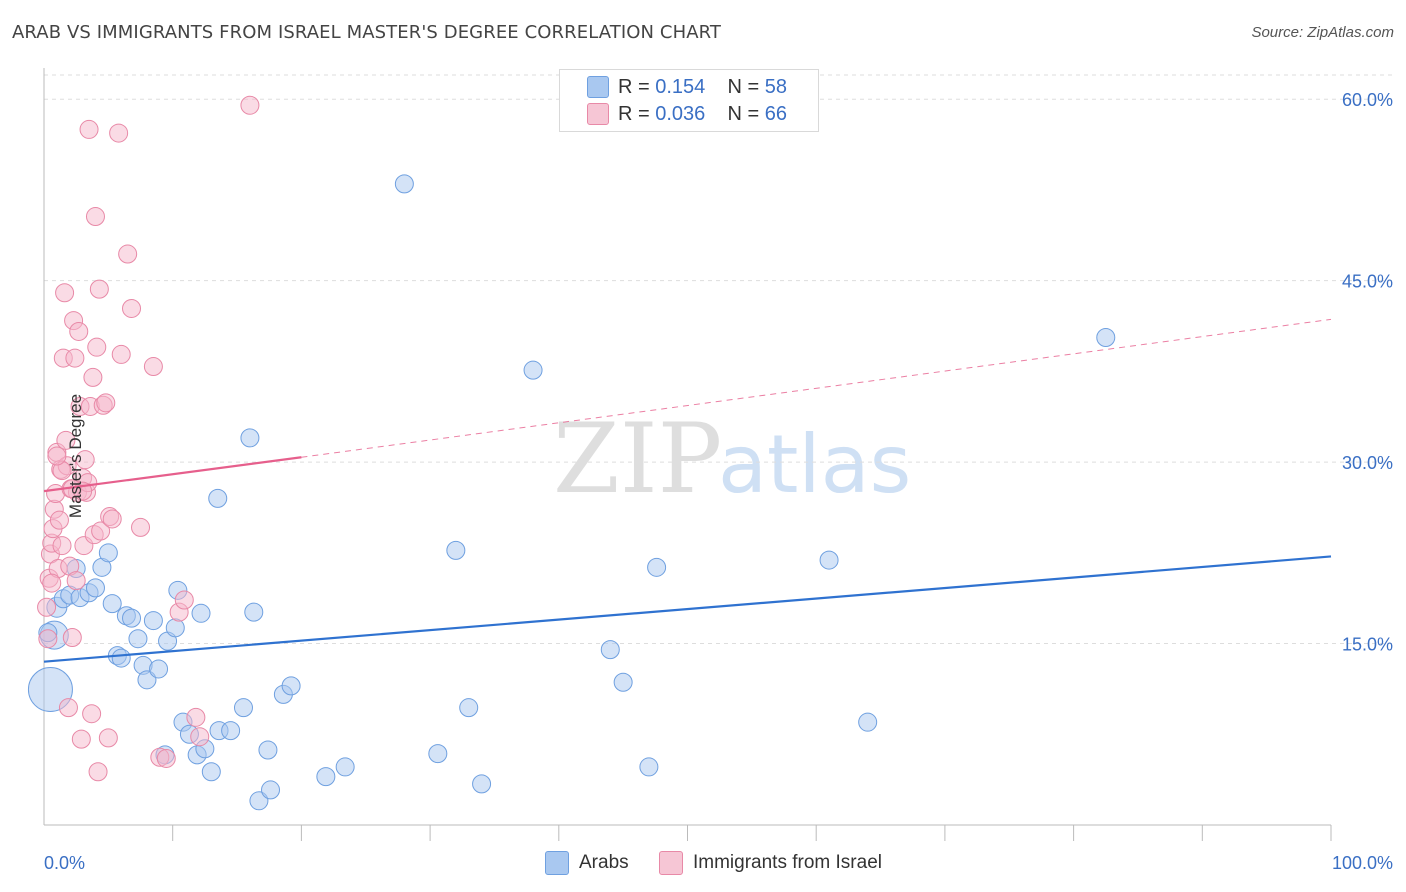 The height and width of the screenshot is (892, 1406). I want to click on legend-row-israel: R = 0.036 N = 66, so click(687, 114).